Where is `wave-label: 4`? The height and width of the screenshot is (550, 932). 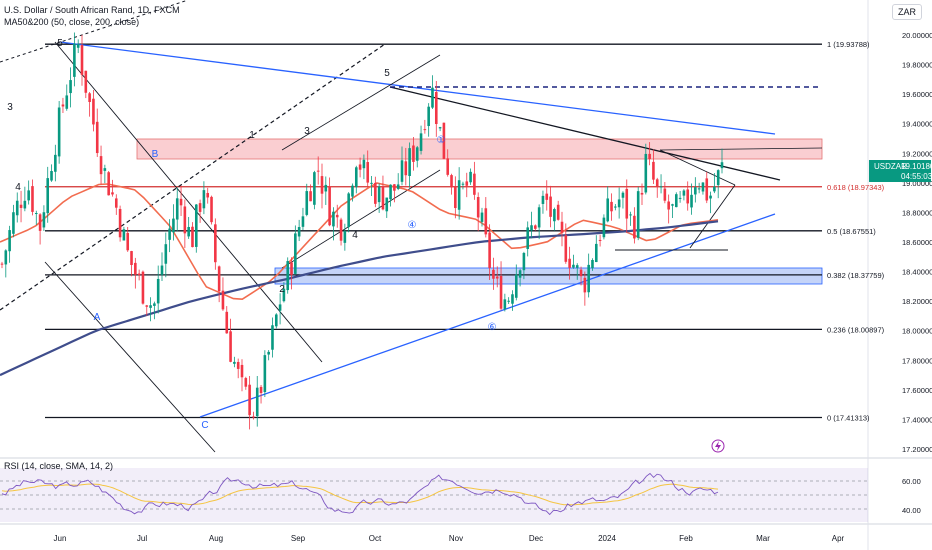
wave-label: 4 is located at coordinates (18, 187).